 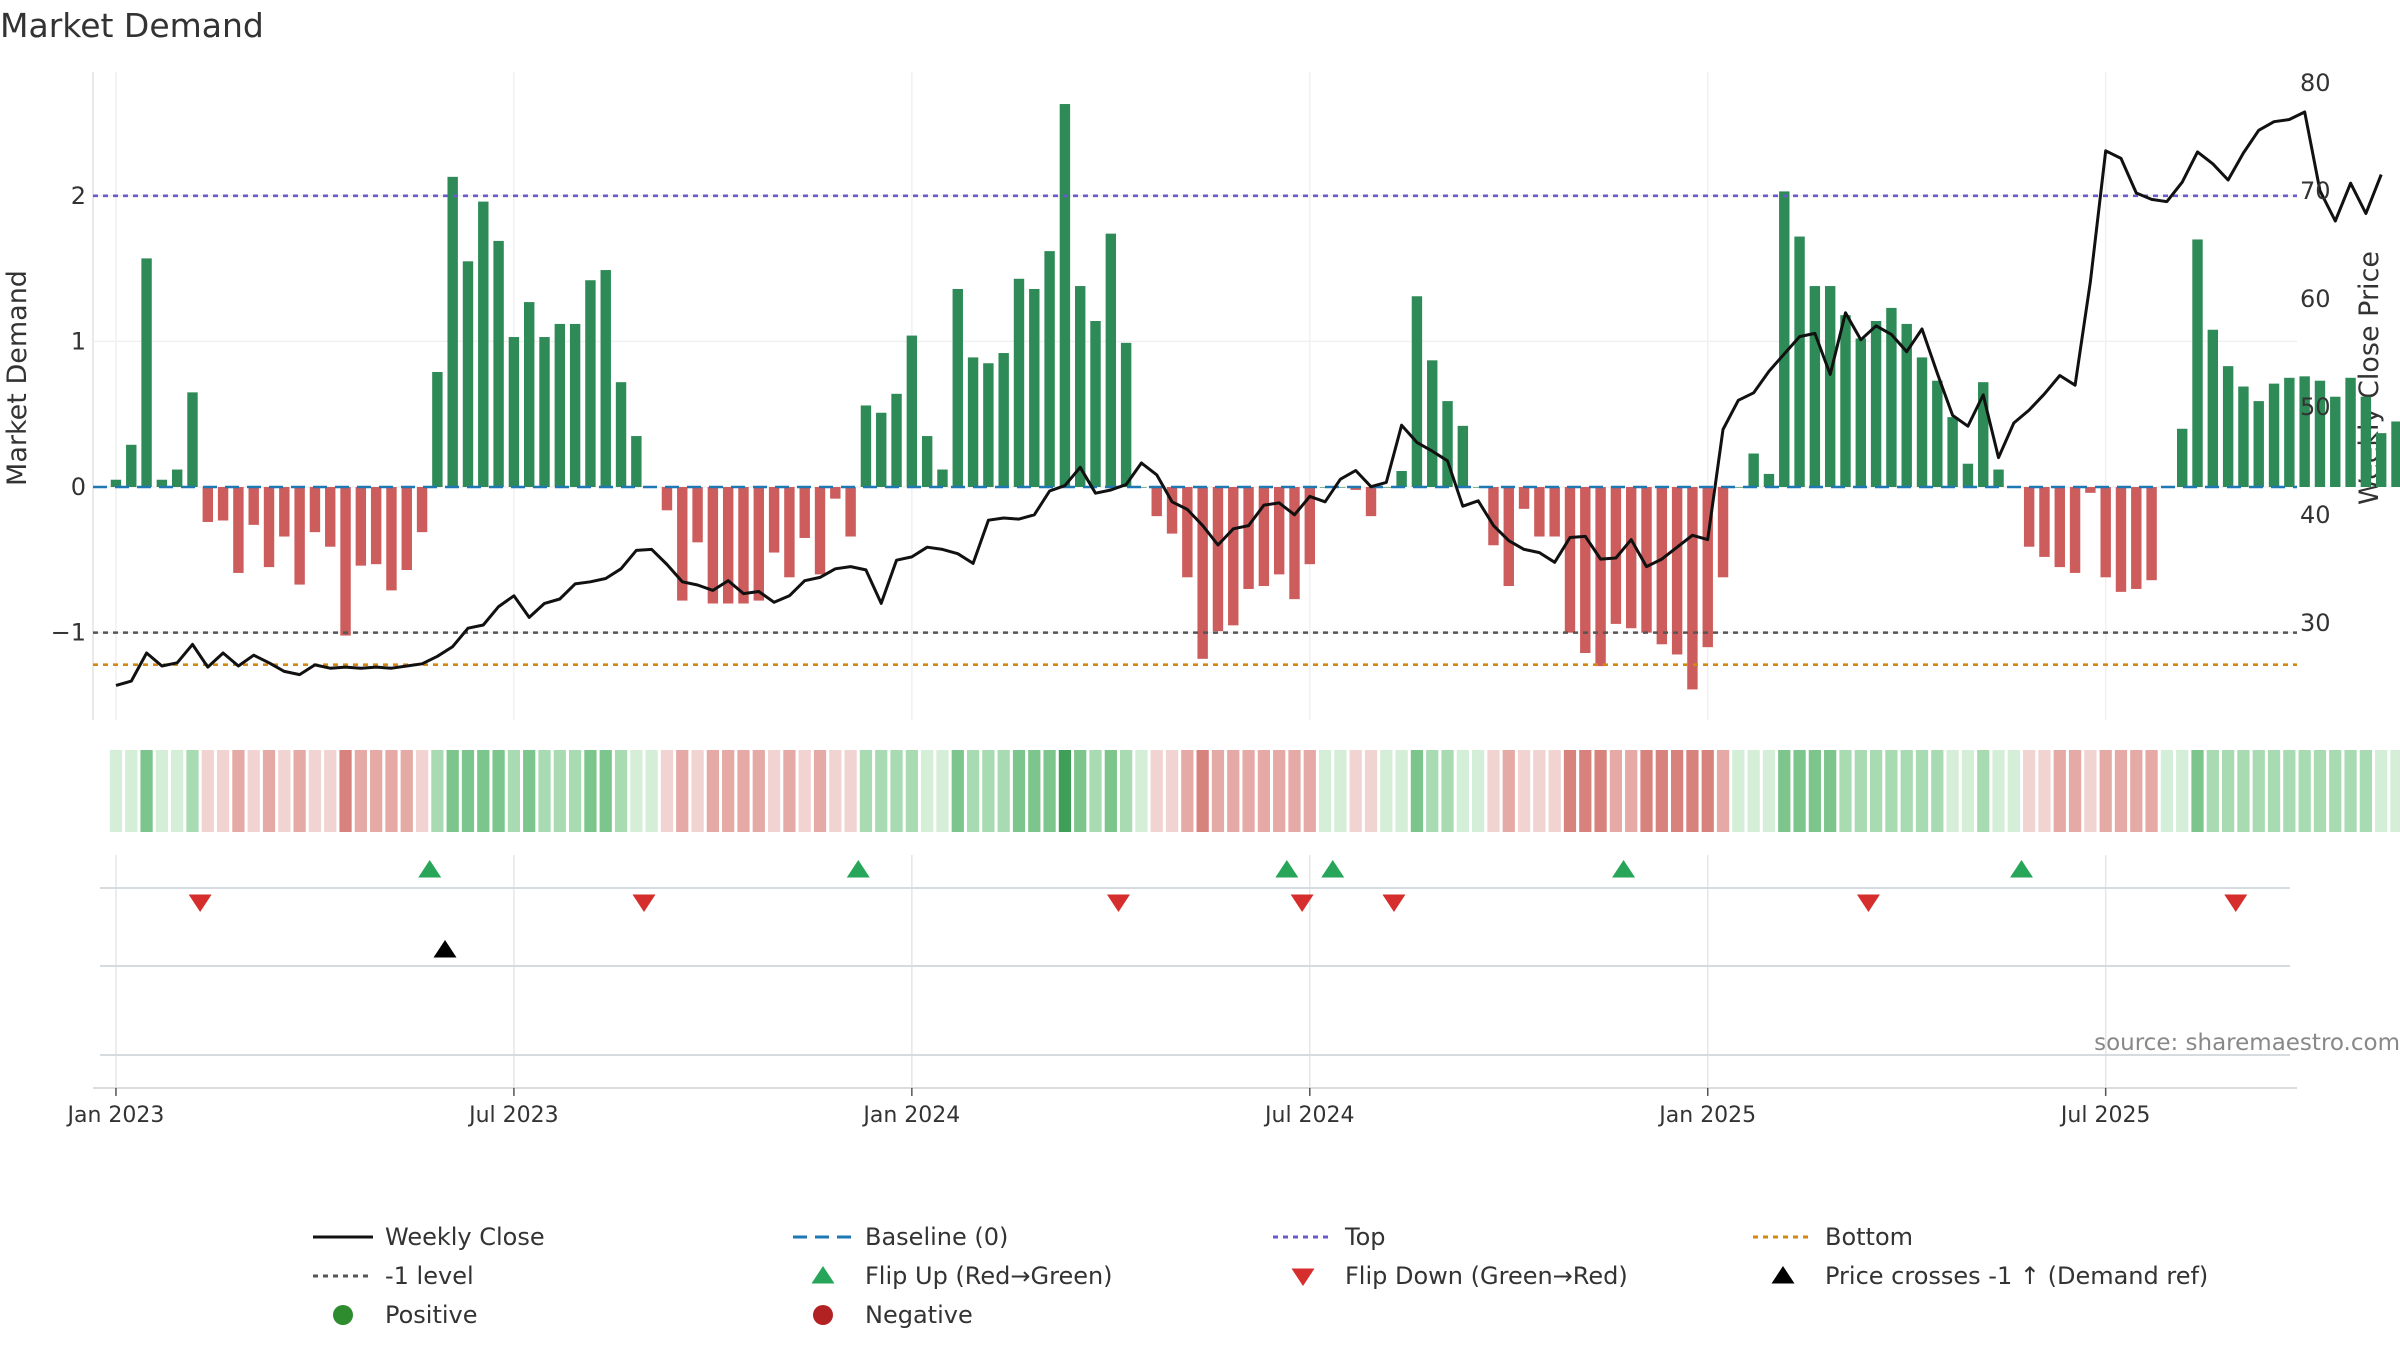 What do you see at coordinates (2105, 1115) in the screenshot?
I see `x-tick-label: Jul 2025` at bounding box center [2105, 1115].